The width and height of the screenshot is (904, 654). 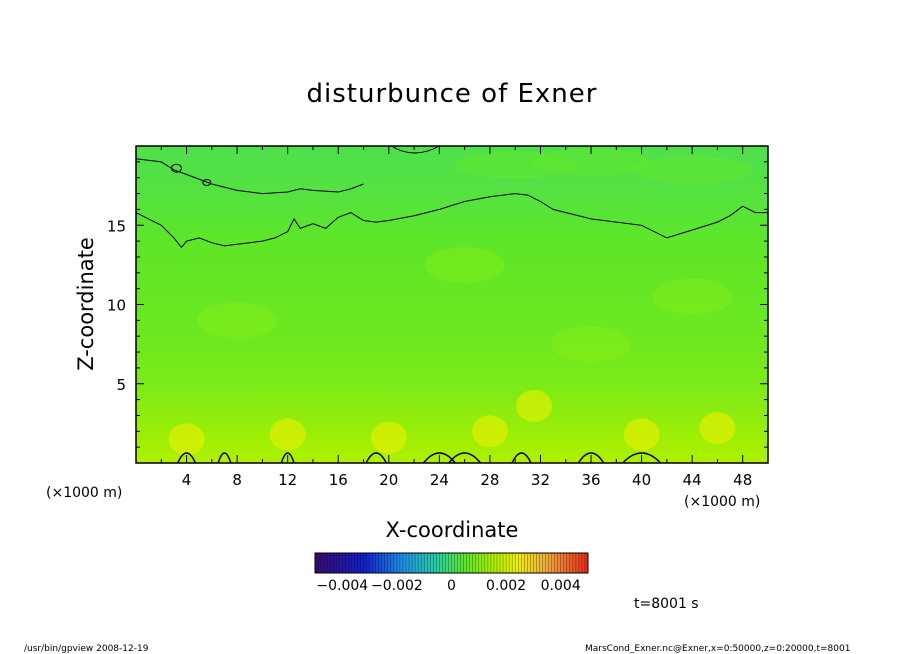 I want to click on x-tick-label: 32, so click(x=540, y=480).